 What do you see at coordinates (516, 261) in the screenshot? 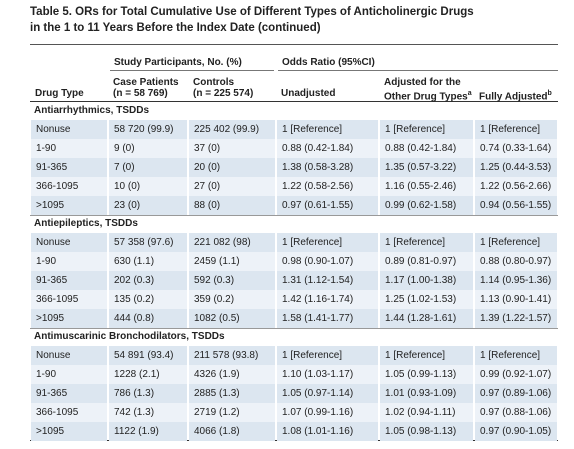
I see `table-cell: 0.88 (0.80-0.97)` at bounding box center [516, 261].